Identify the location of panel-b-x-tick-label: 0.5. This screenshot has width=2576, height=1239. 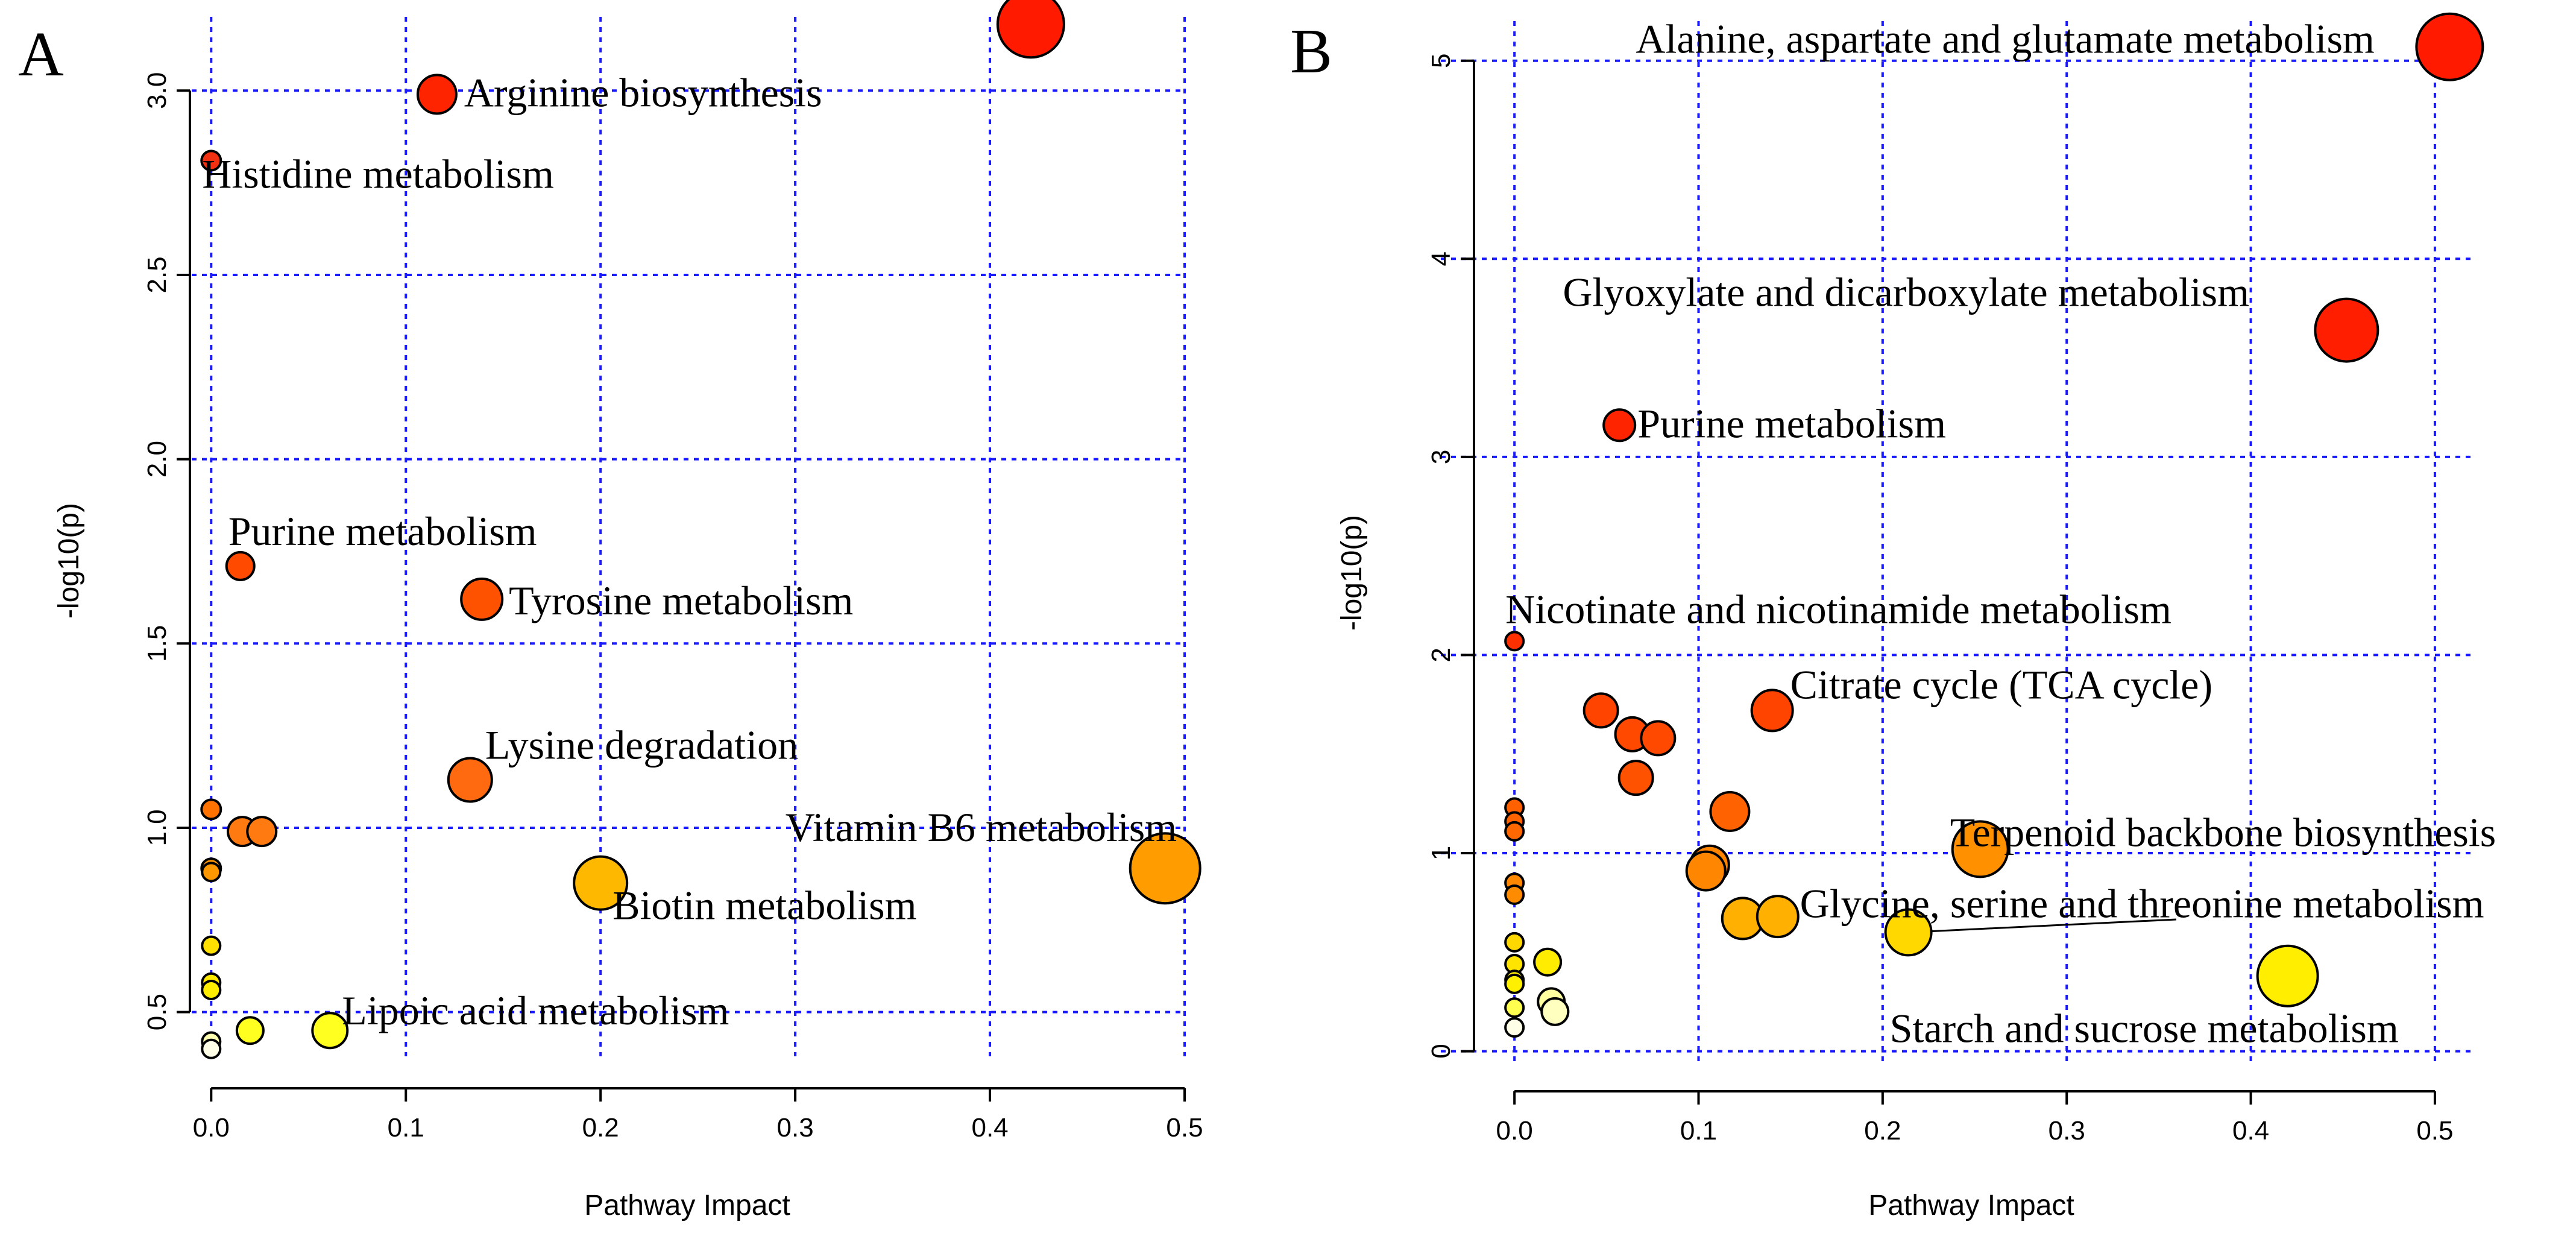
(2434, 1131).